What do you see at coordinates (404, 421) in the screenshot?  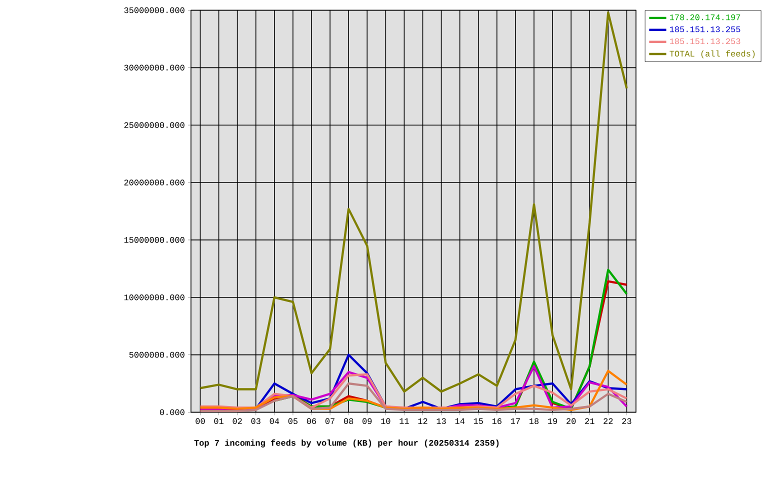 I see `x-tick-label: 11` at bounding box center [404, 421].